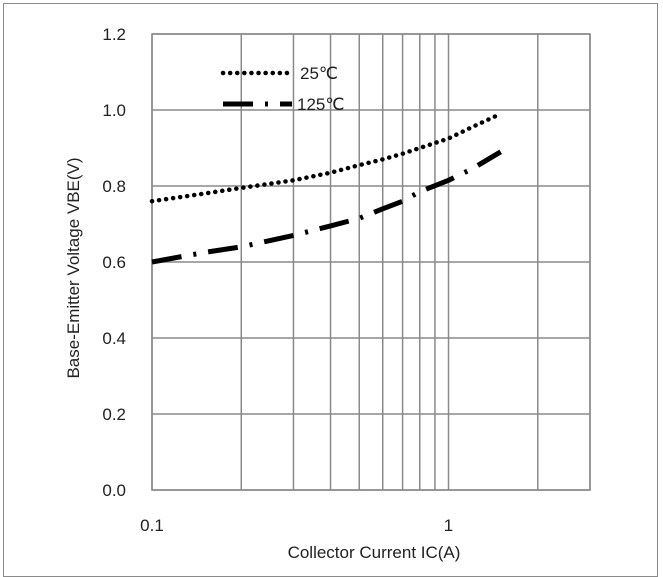 This screenshot has height=577, width=663. Describe the element at coordinates (282, 89) in the screenshot. I see `legend: 25℃ 125℃` at that location.